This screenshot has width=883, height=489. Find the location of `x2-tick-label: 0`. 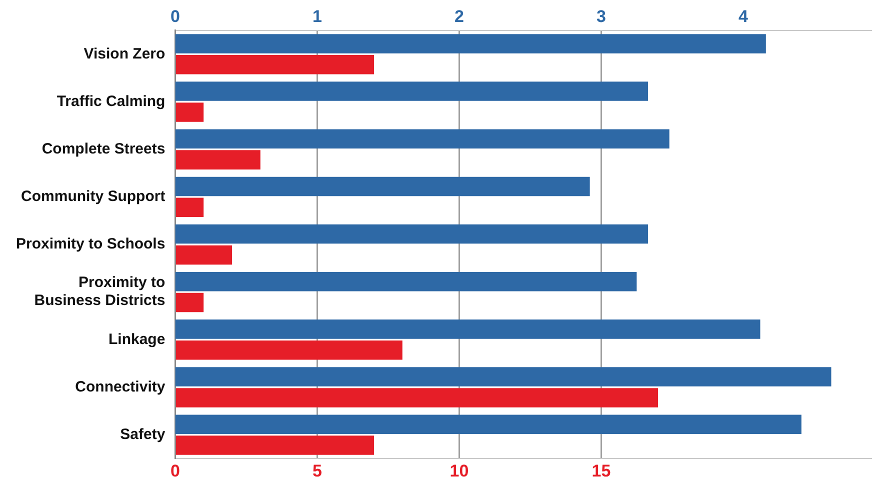

x2-tick-label: 0 is located at coordinates (175, 16).